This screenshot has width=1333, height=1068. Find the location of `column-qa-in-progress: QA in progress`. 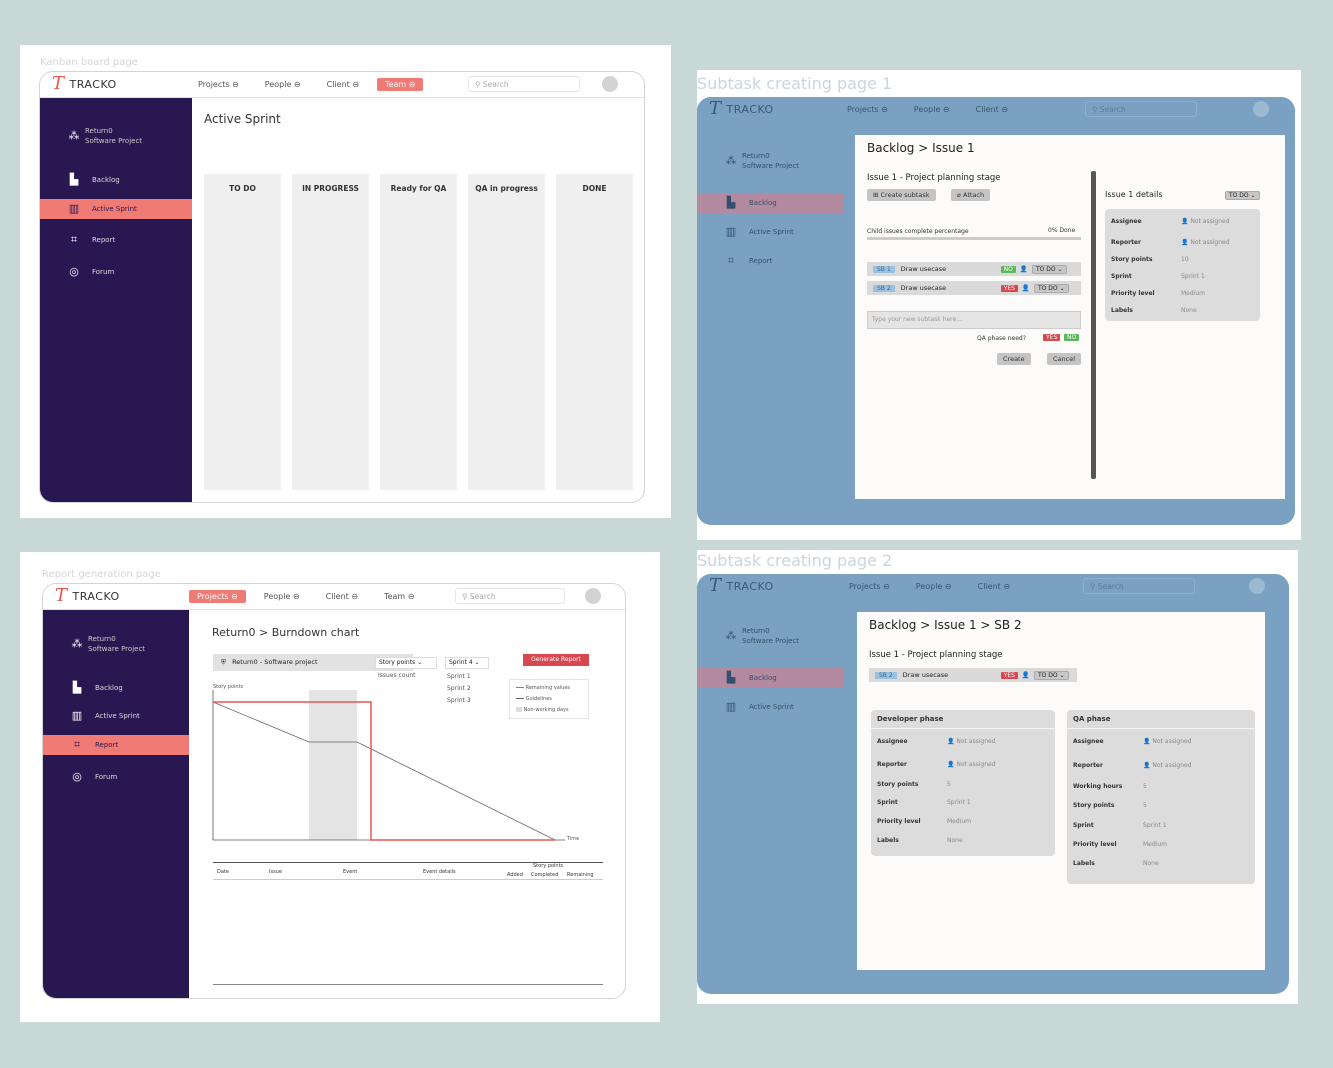

column-qa-in-progress: QA in progress is located at coordinates (506, 332).